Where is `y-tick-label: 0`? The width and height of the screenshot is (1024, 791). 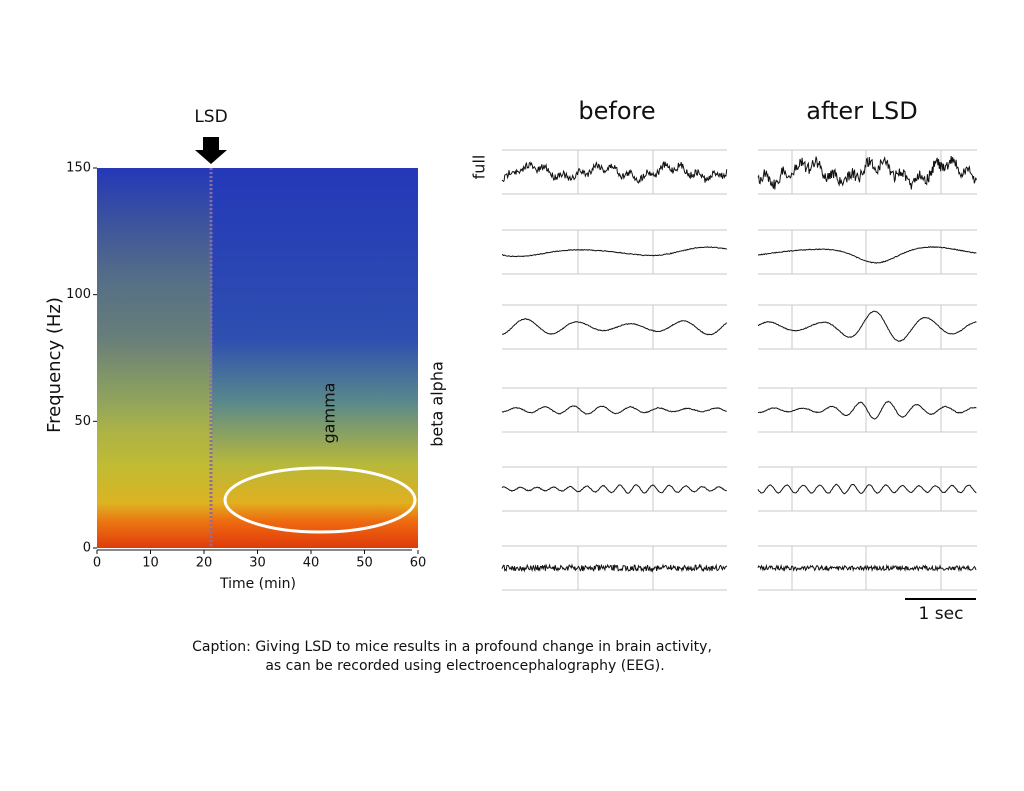
y-tick-label: 0 is located at coordinates (87, 548).